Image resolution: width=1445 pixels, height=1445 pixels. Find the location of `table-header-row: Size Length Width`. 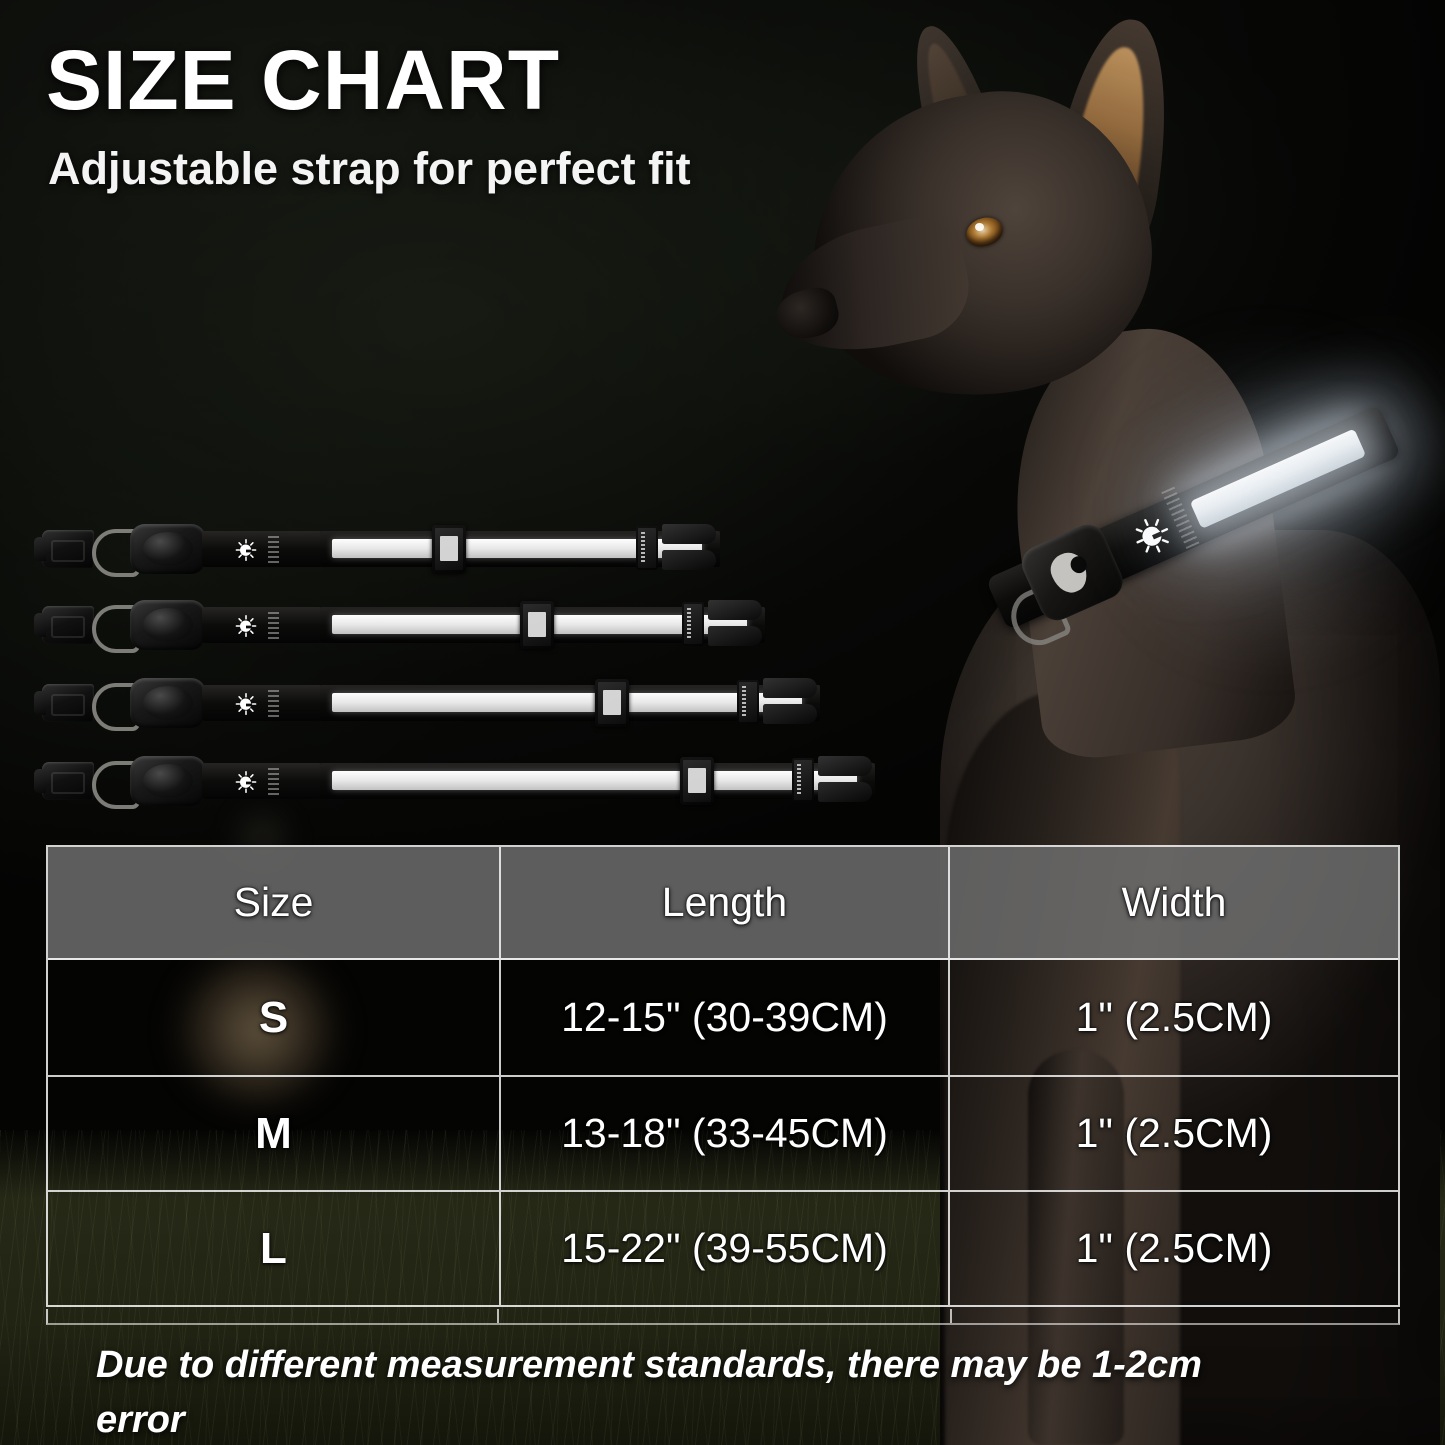

table-header-row: Size Length Width is located at coordinates (723, 903).